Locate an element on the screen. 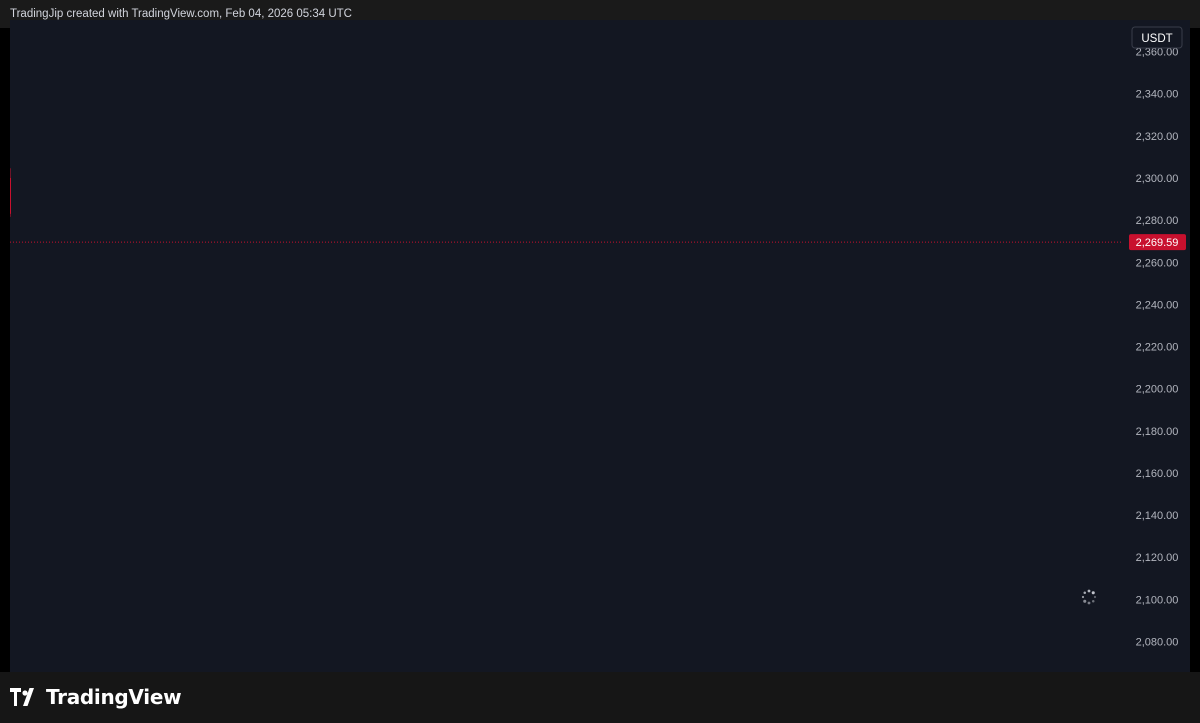  price-tick-label: 2,180.00 is located at coordinates (1157, 432).